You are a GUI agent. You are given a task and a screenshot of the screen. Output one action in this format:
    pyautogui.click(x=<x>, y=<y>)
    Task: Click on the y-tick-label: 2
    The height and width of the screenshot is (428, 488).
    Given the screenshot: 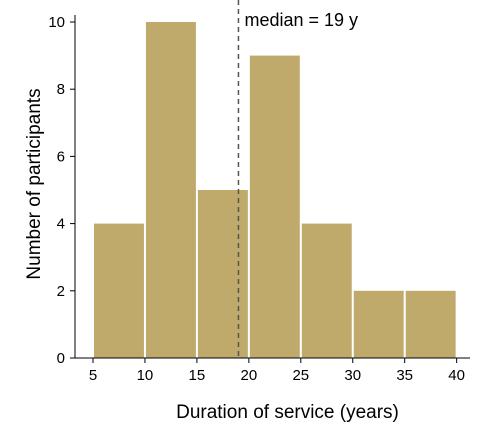 What is the action you would take?
    pyautogui.click(x=61, y=291)
    